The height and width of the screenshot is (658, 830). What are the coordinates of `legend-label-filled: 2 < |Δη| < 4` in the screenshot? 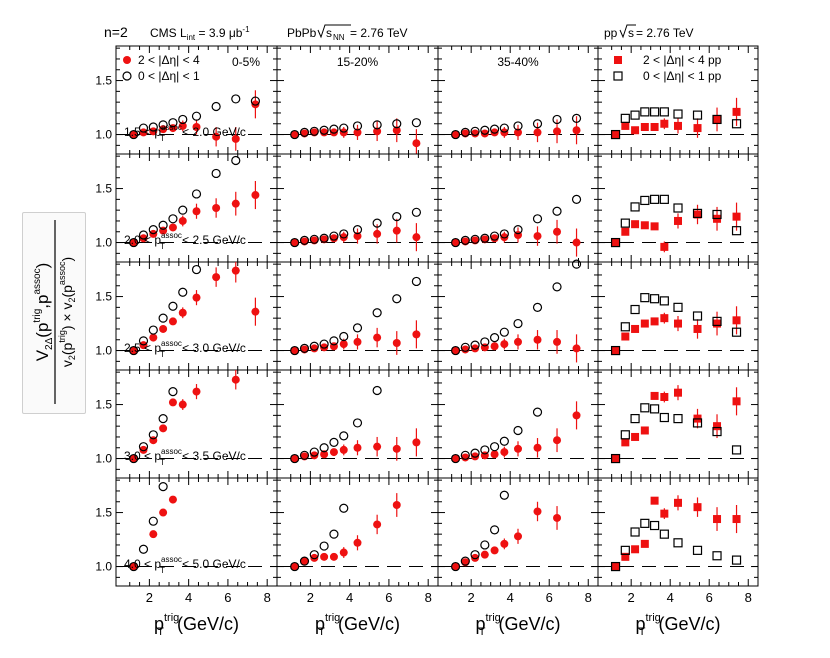 It's located at (169, 60).